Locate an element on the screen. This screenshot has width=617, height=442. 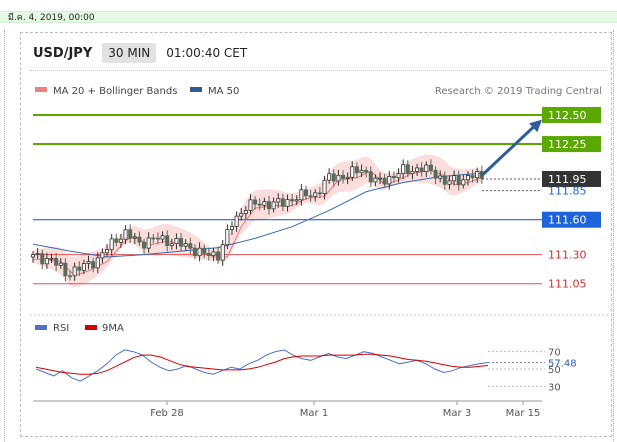
rsi-plot: 70 50 30 57.48 is located at coordinates (306, 370).